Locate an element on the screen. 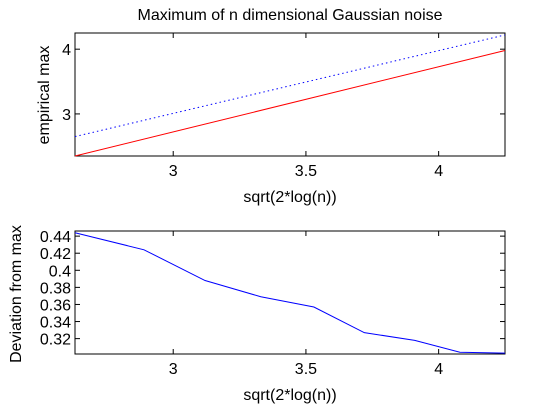 The image size is (559, 419). bottom-plot-y-tick-label: 0.4 is located at coordinates (60, 271).